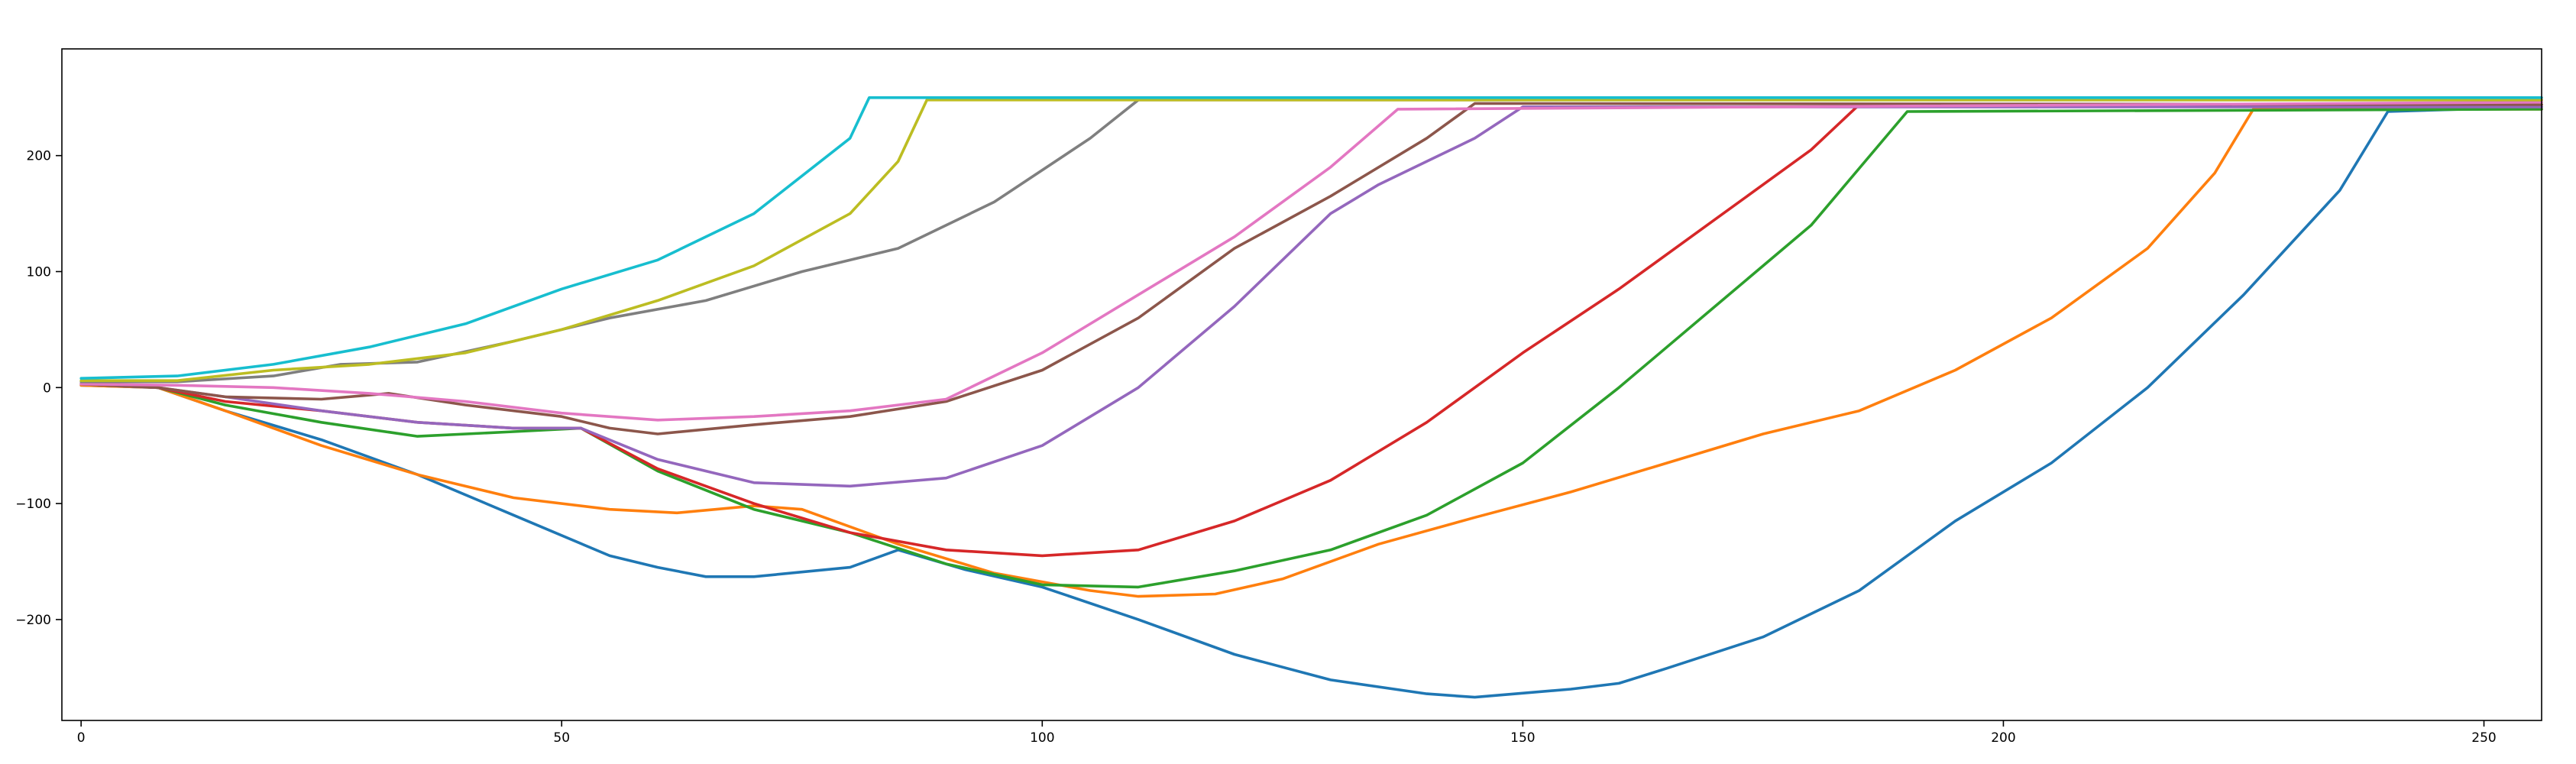 The height and width of the screenshot is (764, 2576). I want to click on y-tick-label: 200, so click(39, 156).